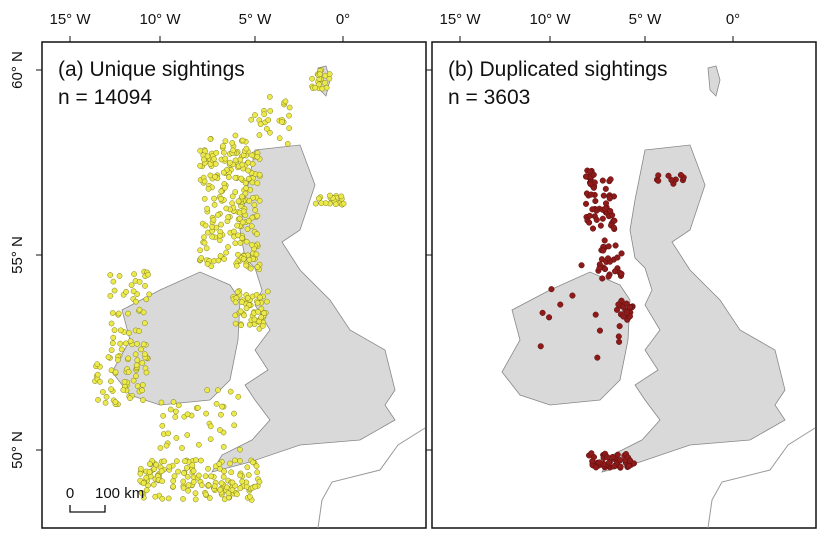 This screenshot has height=546, width=830. I want to click on y-axis-label: 60° N, so click(17, 70).